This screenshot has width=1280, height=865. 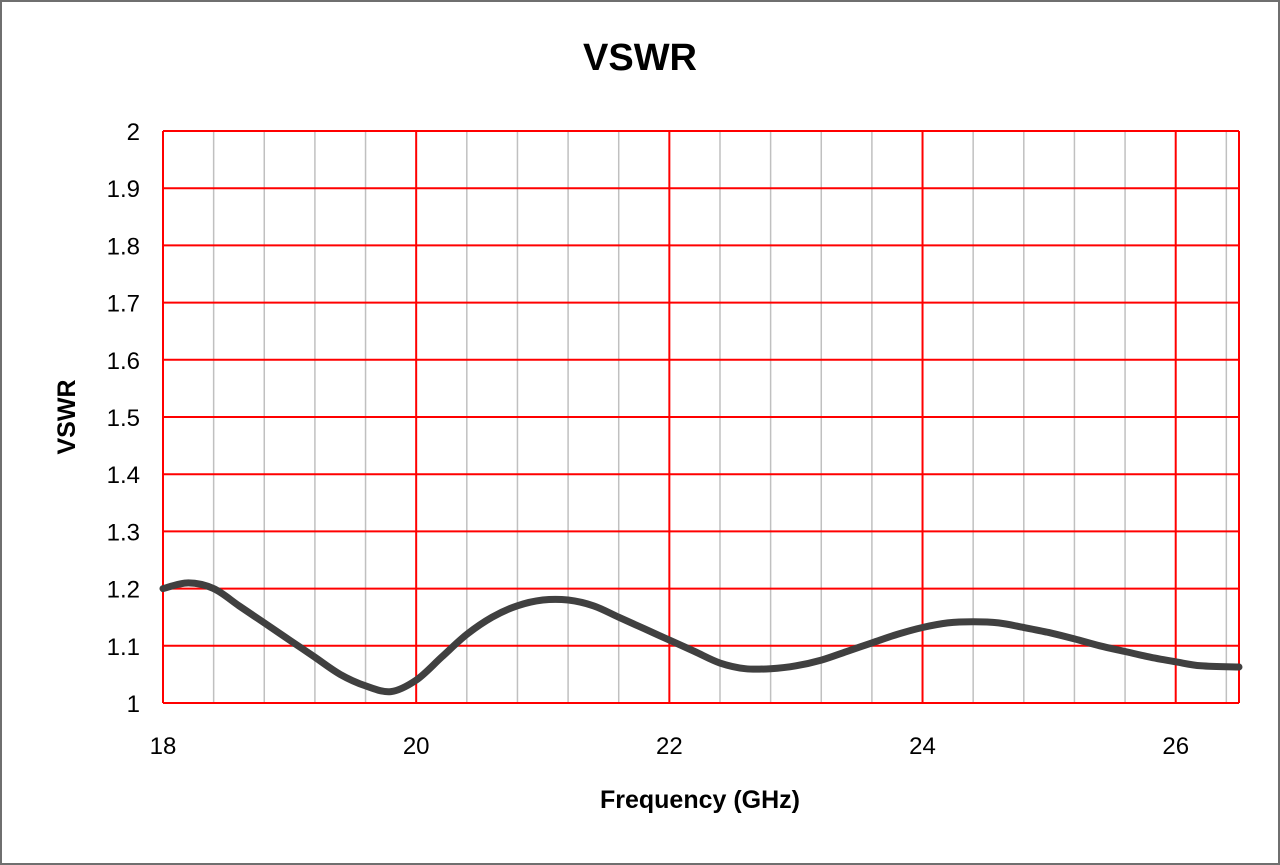 What do you see at coordinates (922, 746) in the screenshot?
I see `x-tick-label: 24` at bounding box center [922, 746].